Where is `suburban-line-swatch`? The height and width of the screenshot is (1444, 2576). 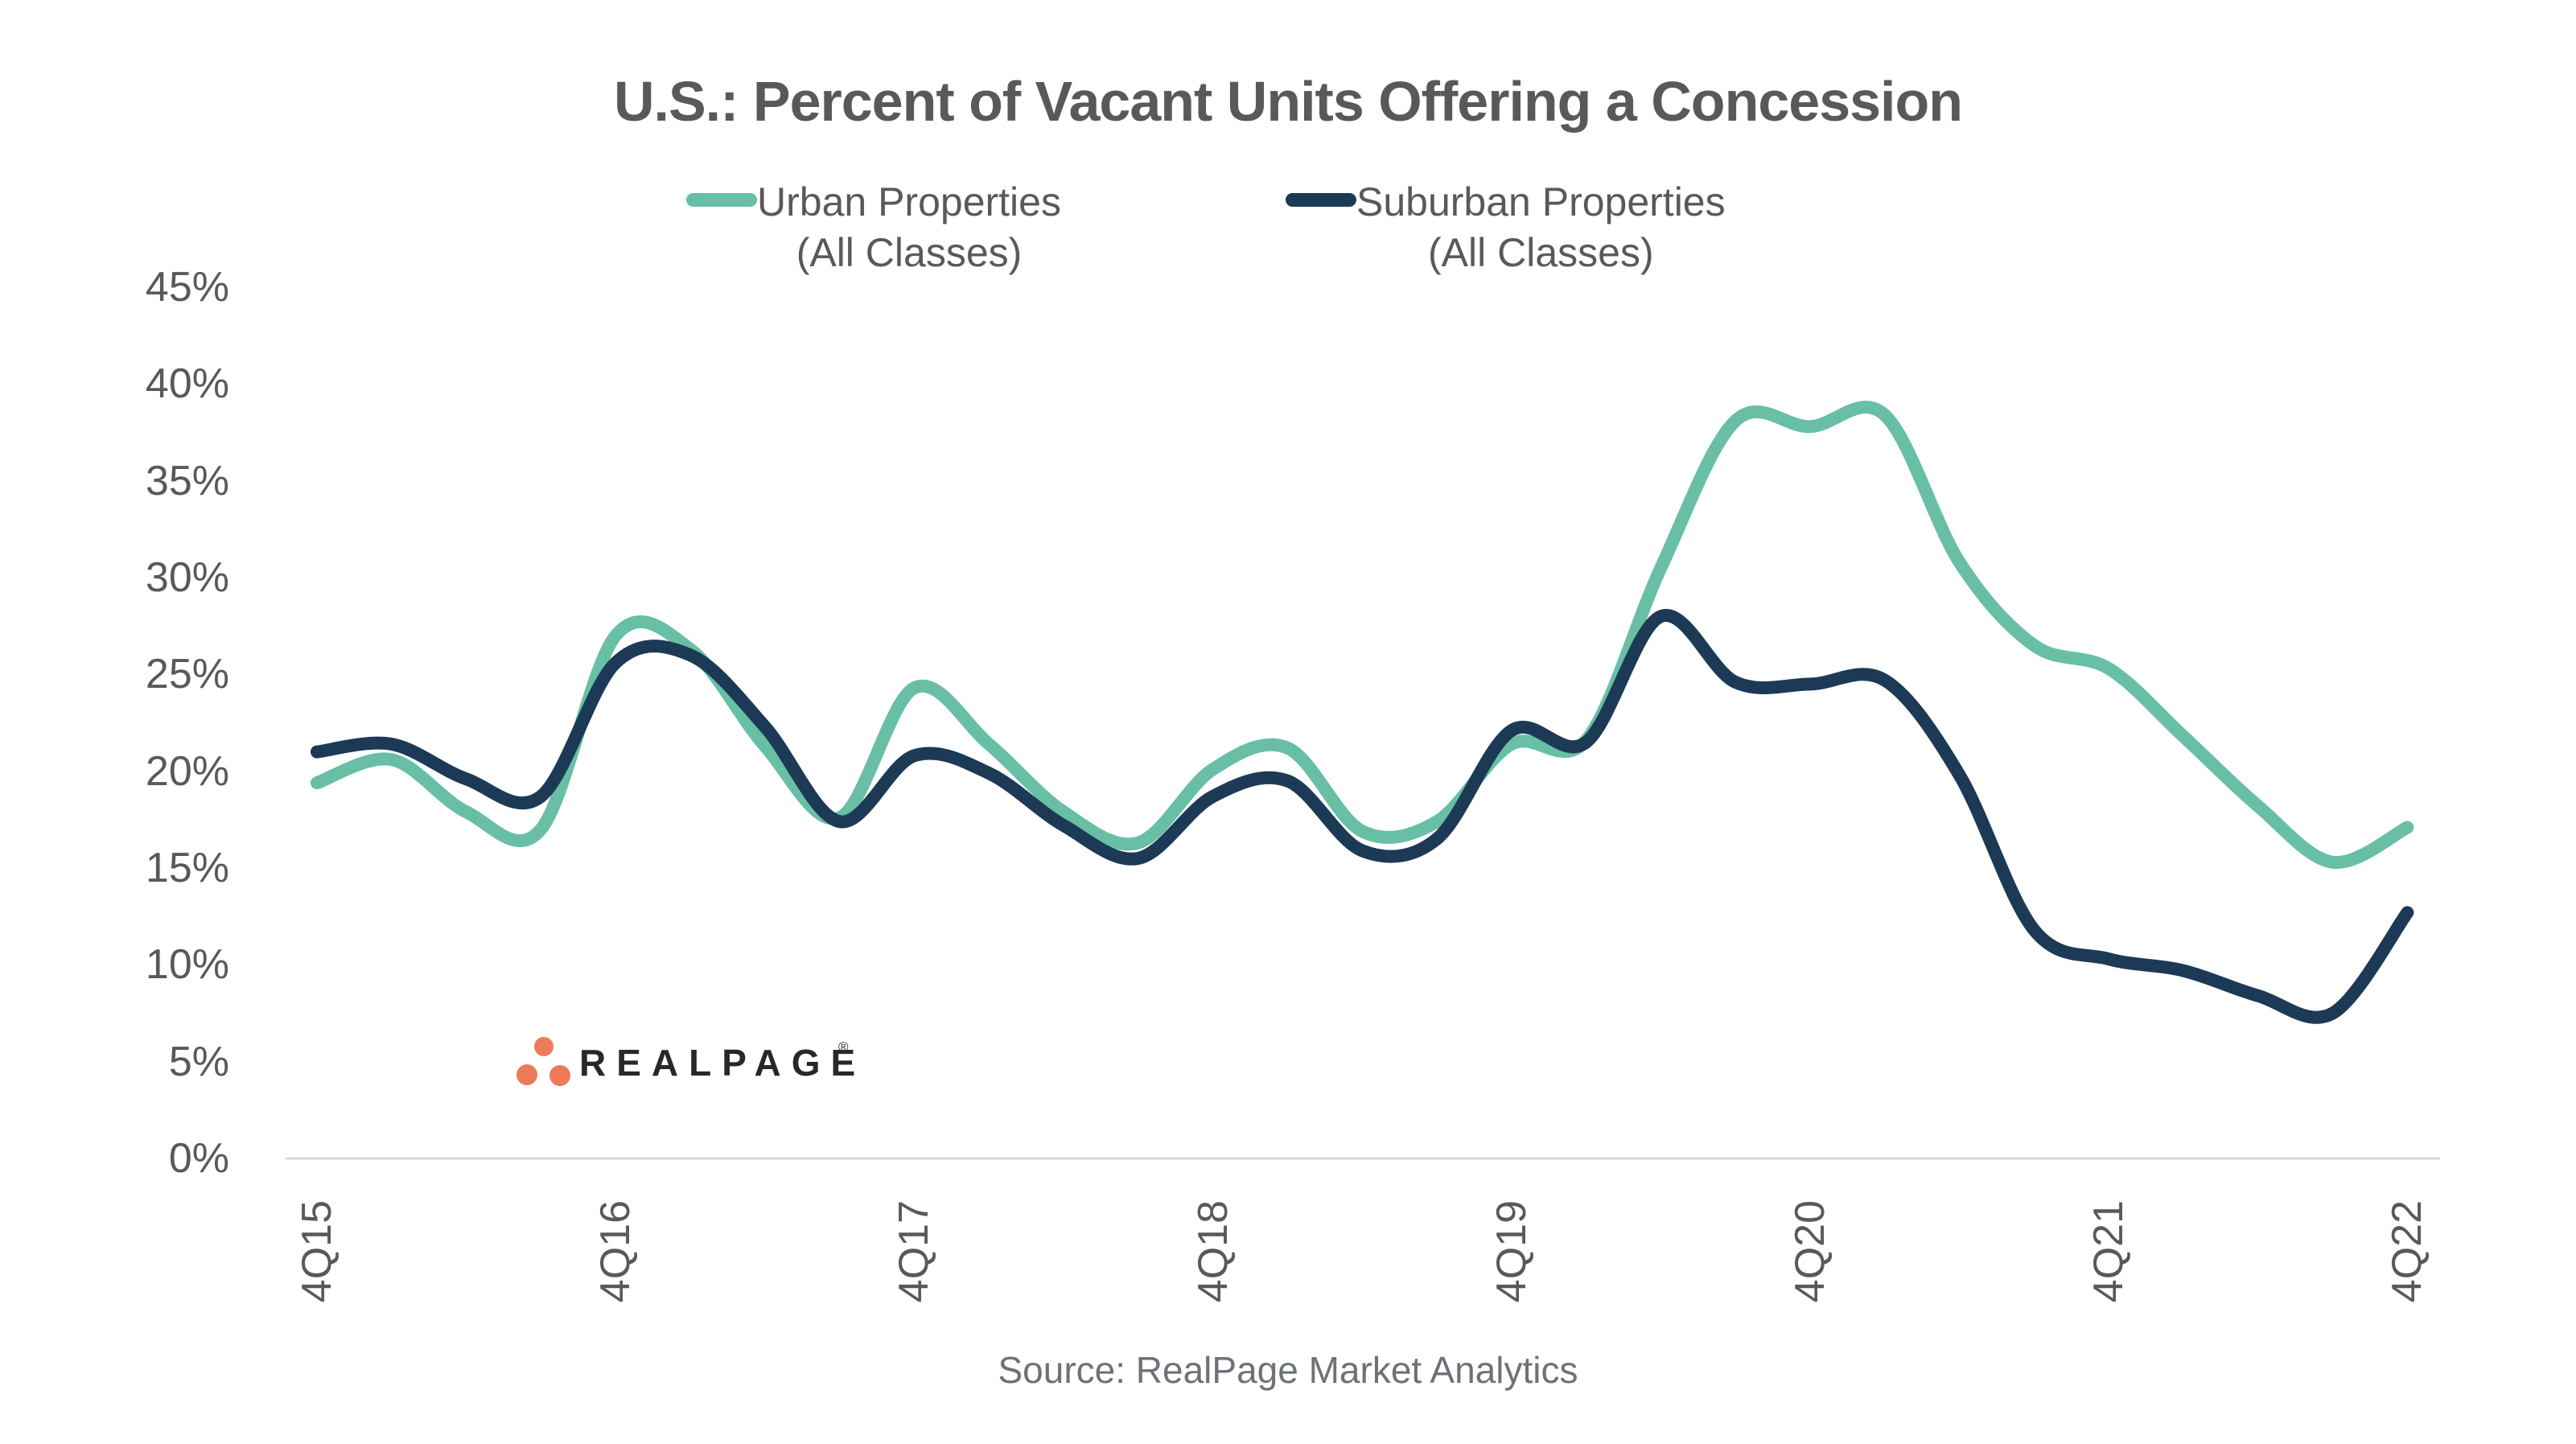 suburban-line-swatch is located at coordinates (1321, 200).